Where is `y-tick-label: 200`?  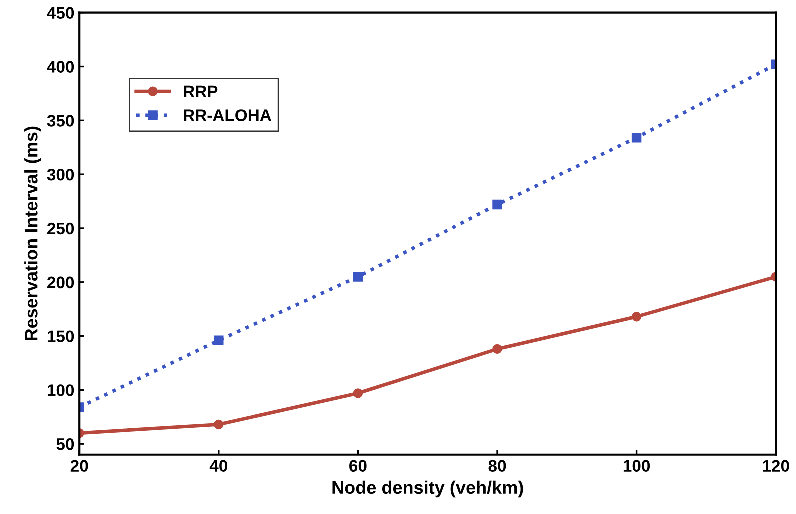 y-tick-label: 200 is located at coordinates (61, 282).